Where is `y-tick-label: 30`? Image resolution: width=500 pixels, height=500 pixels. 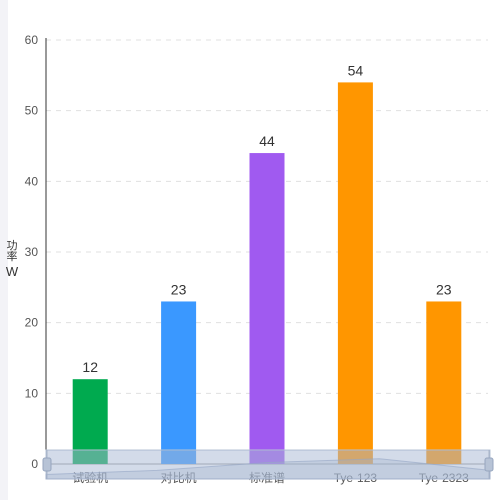 y-tick-label: 30 is located at coordinates (32, 252).